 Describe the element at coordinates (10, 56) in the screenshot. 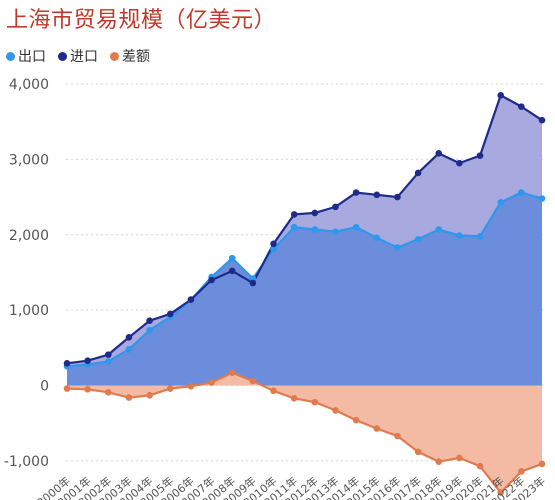

I see `legend-marker-export` at that location.